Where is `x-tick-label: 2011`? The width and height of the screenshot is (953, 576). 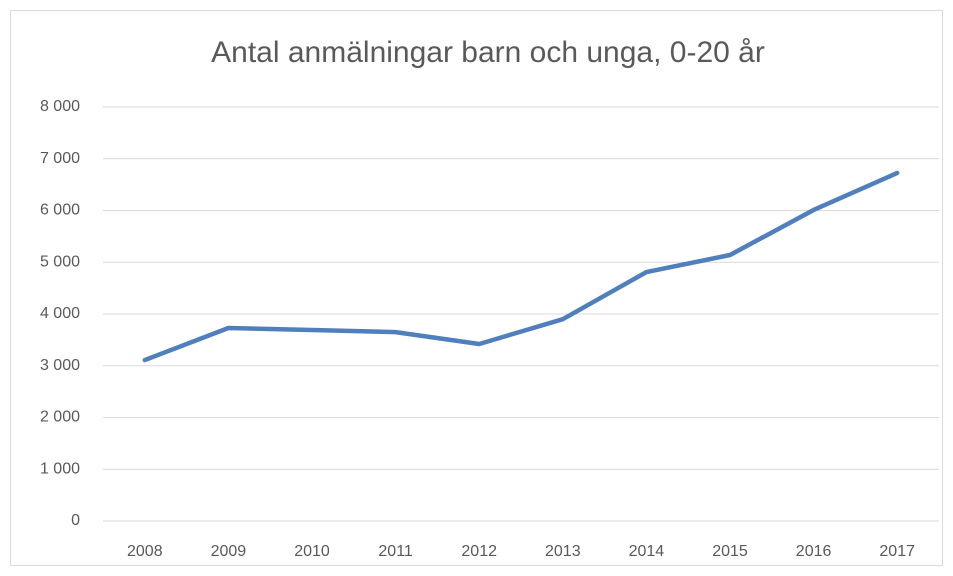
x-tick-label: 2011 is located at coordinates (395, 551).